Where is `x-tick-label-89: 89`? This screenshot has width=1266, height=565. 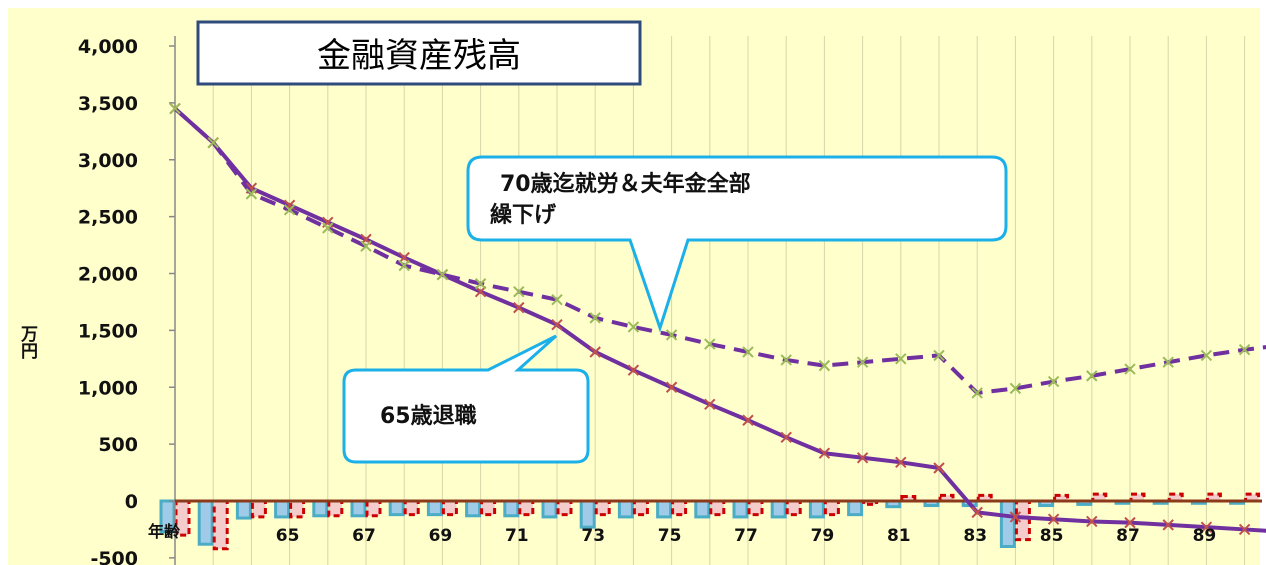 x-tick-label-89: 89 is located at coordinates (1205, 536).